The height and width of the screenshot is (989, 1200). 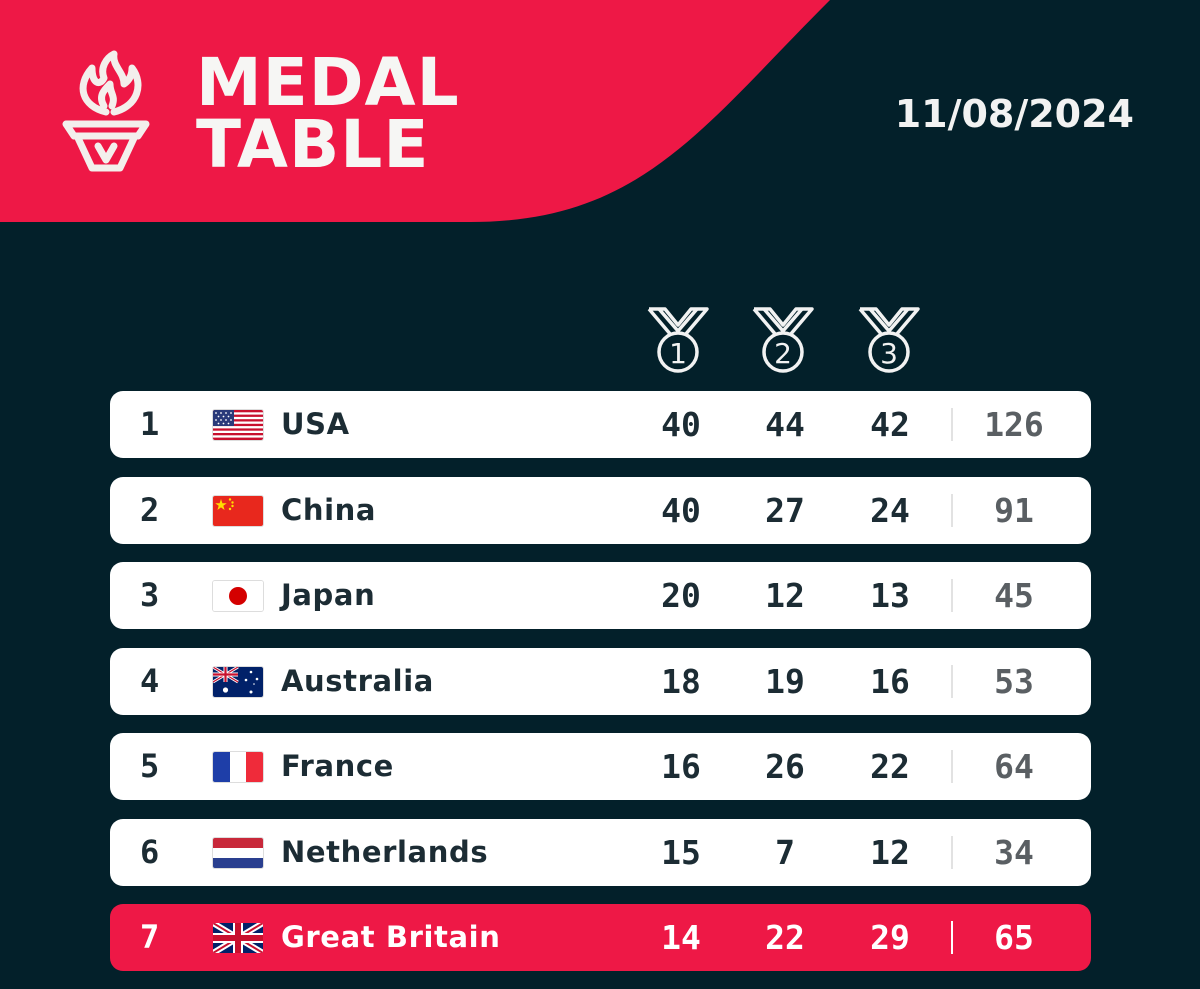 I want to click on medal-1-icon: 1, so click(x=678, y=340).